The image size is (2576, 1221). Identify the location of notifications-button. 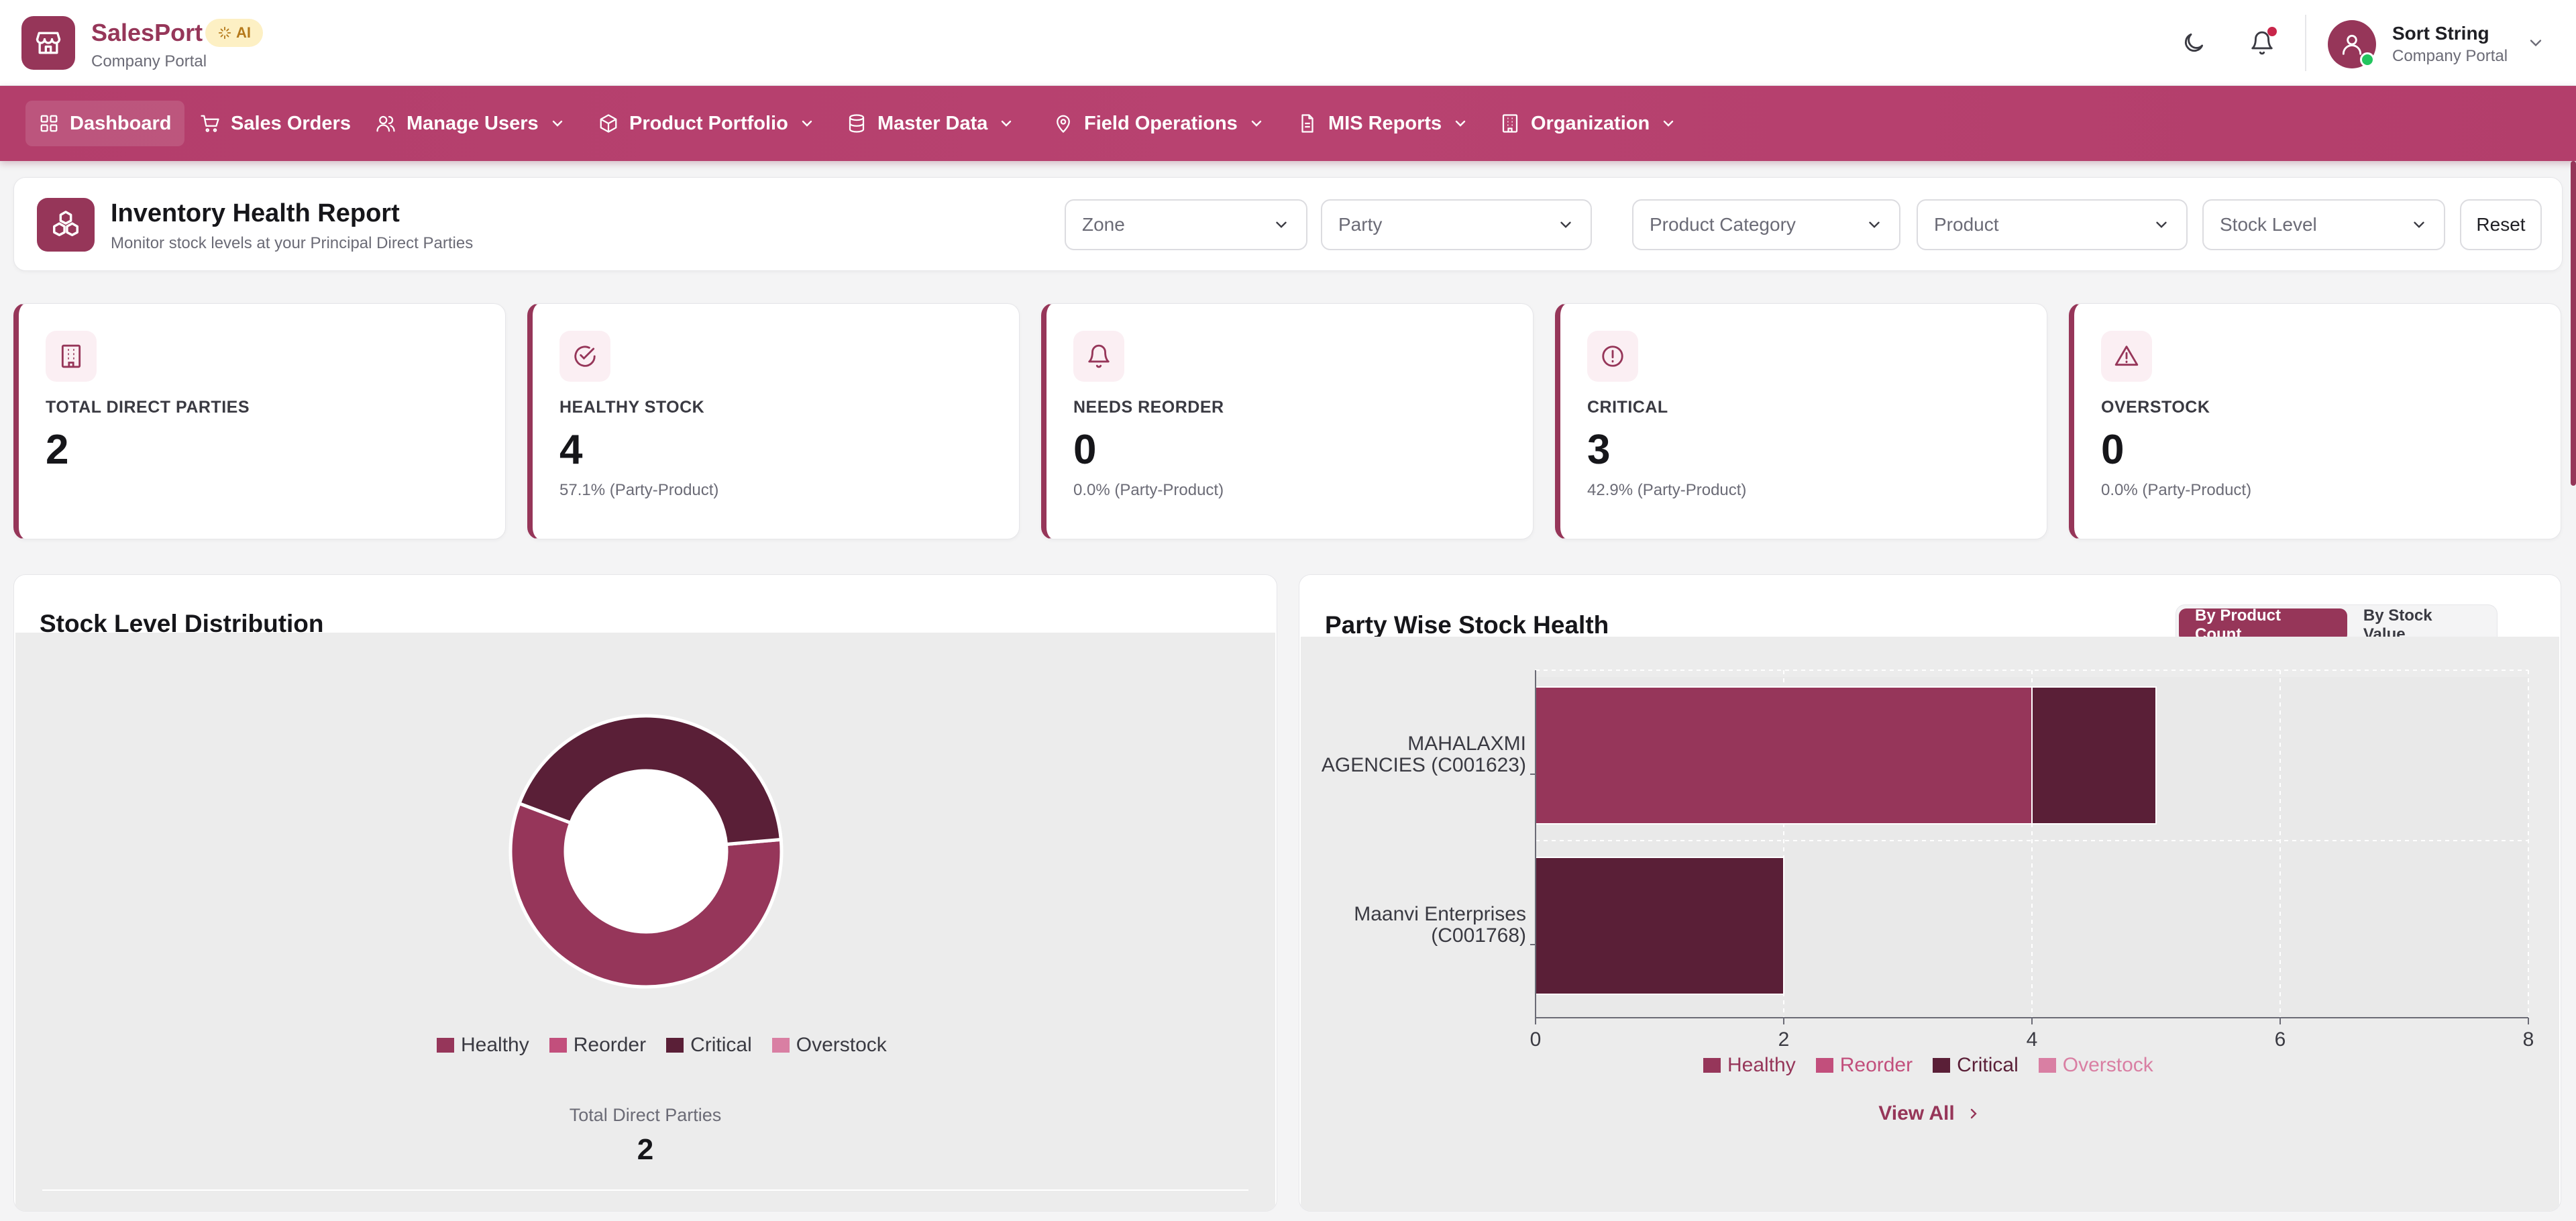
(2262, 43).